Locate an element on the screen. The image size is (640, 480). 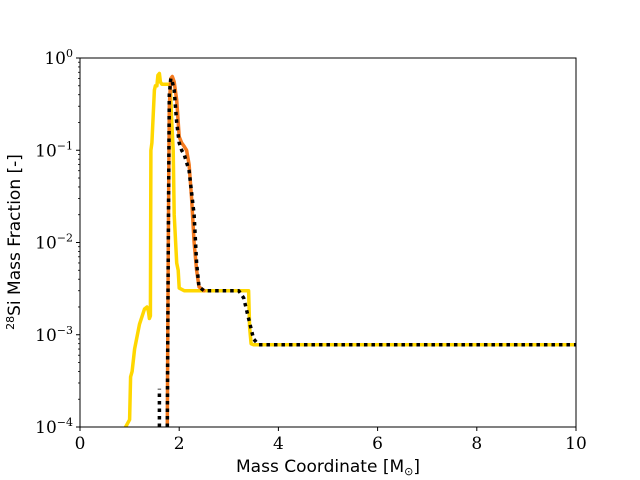
y-tick-label: 10⁻⁴ is located at coordinates (54, 427).